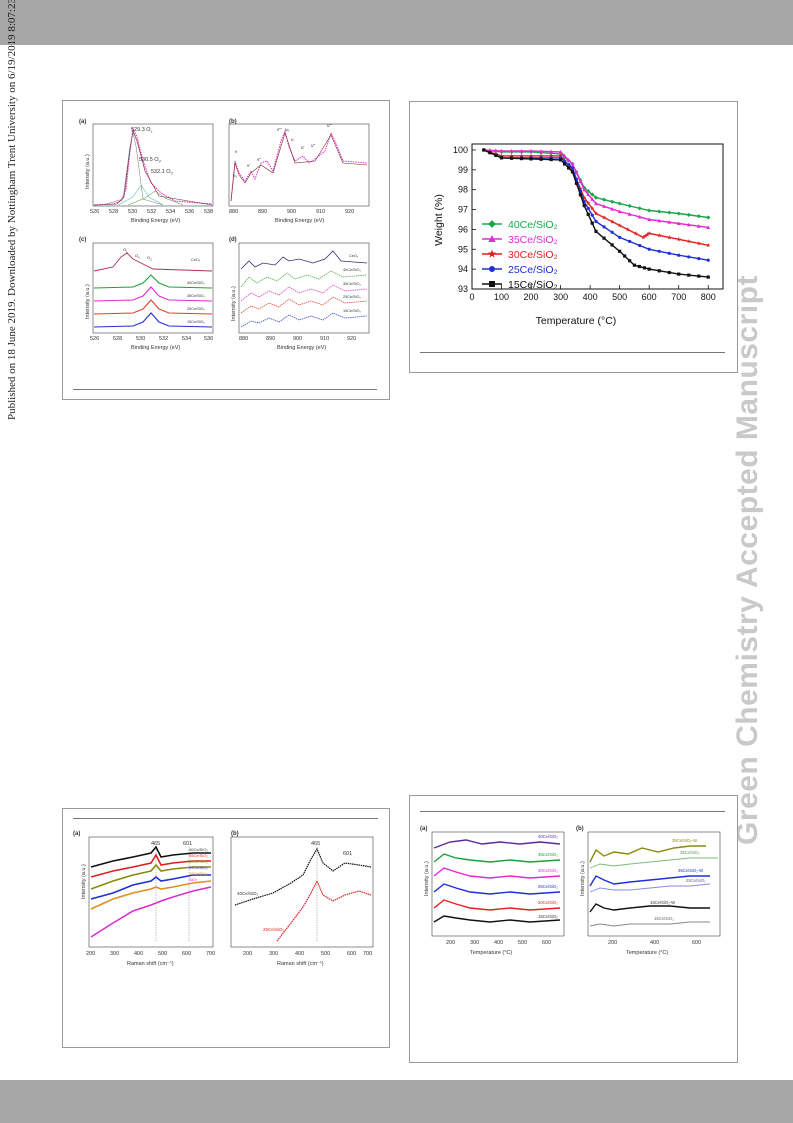 The image size is (793, 1123). Describe the element at coordinates (492, 238) in the screenshot. I see `tga-legend-marker-35ce` at that location.